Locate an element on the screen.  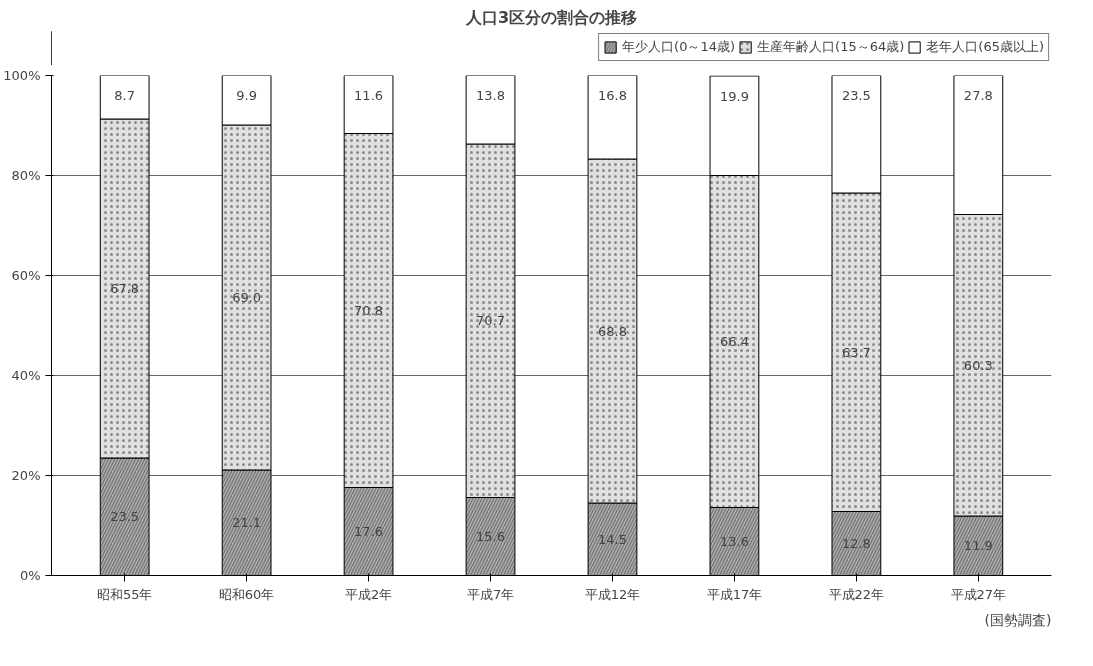
data-label: 16.8 is located at coordinates (612, 95).